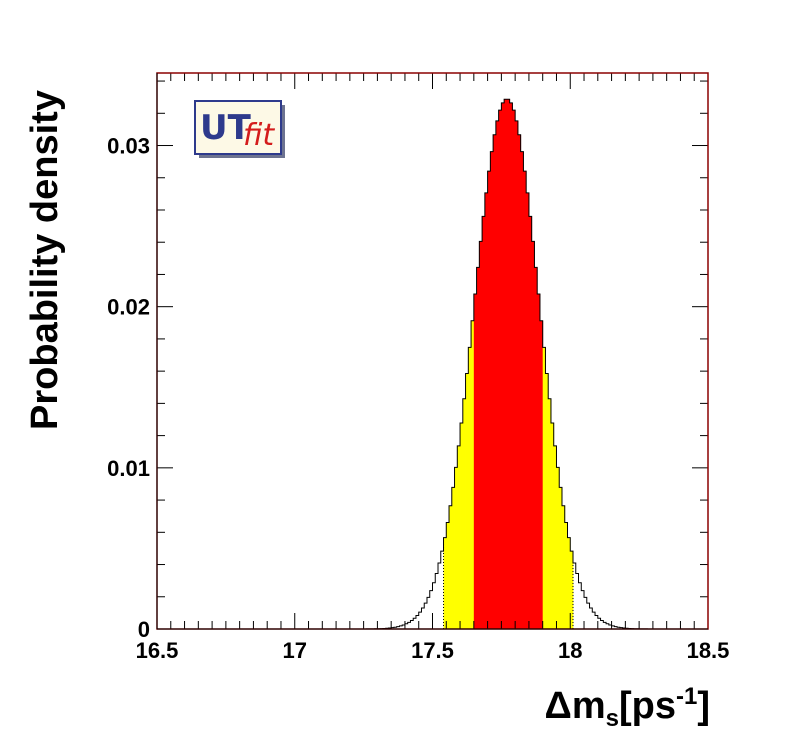 This screenshot has width=788, height=742. What do you see at coordinates (45, 260) in the screenshot?
I see `y-axis-title: Probability density` at bounding box center [45, 260].